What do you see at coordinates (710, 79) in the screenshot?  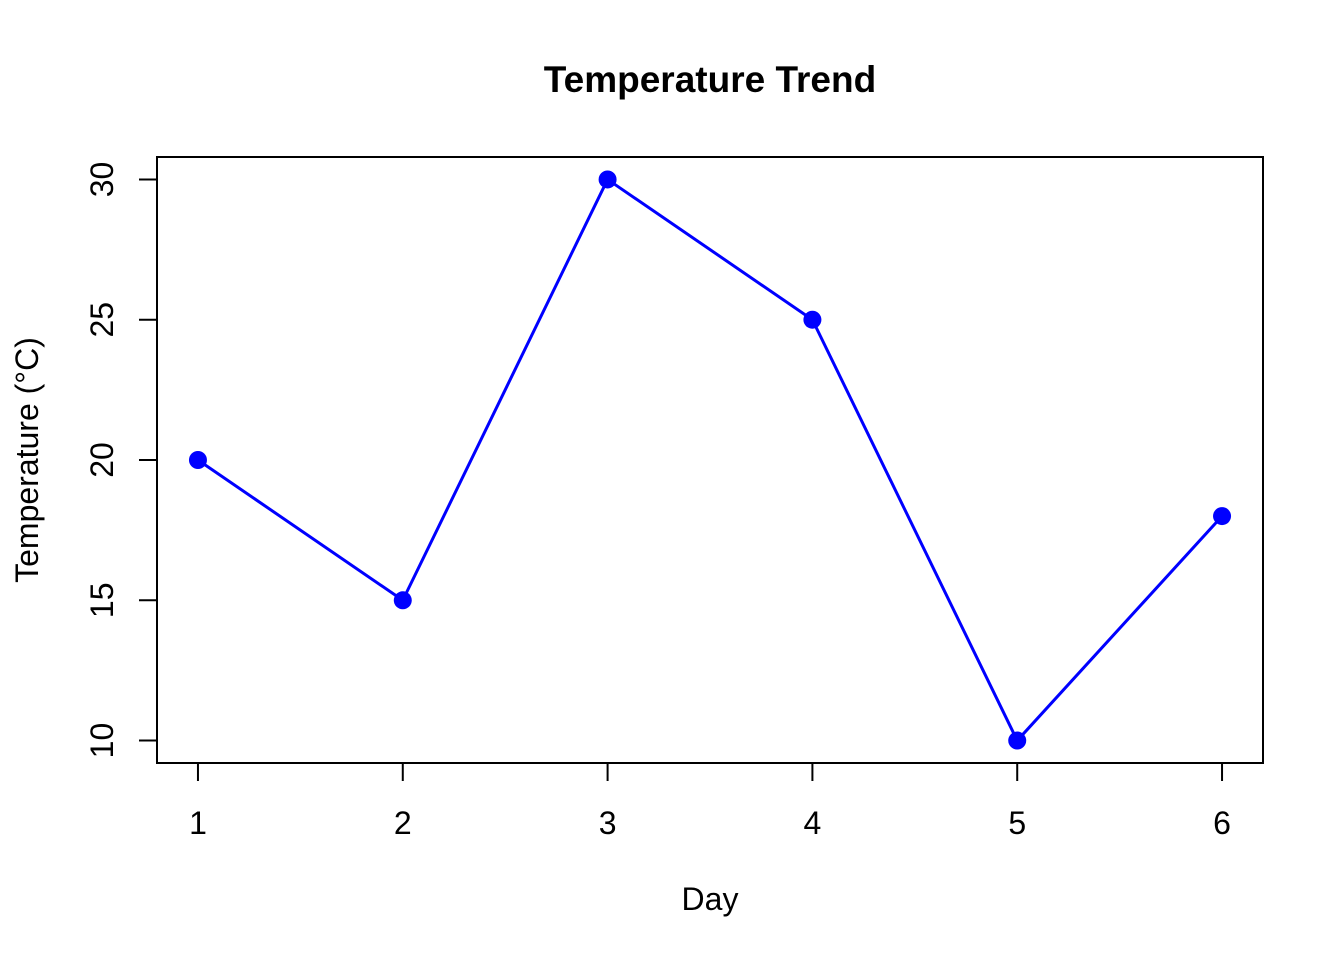 I see `chart-title: Temperature Trend` at bounding box center [710, 79].